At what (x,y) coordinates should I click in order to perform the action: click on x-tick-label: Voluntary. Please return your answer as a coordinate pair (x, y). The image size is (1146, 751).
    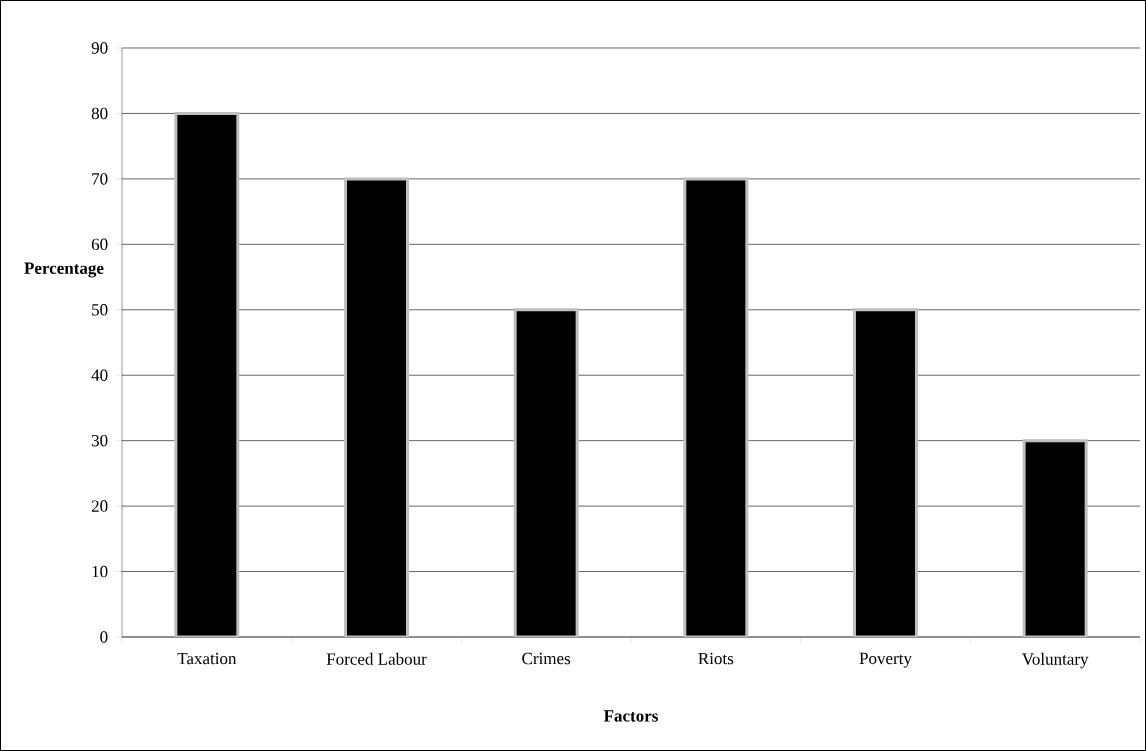
    Looking at the image, I should click on (1055, 660).